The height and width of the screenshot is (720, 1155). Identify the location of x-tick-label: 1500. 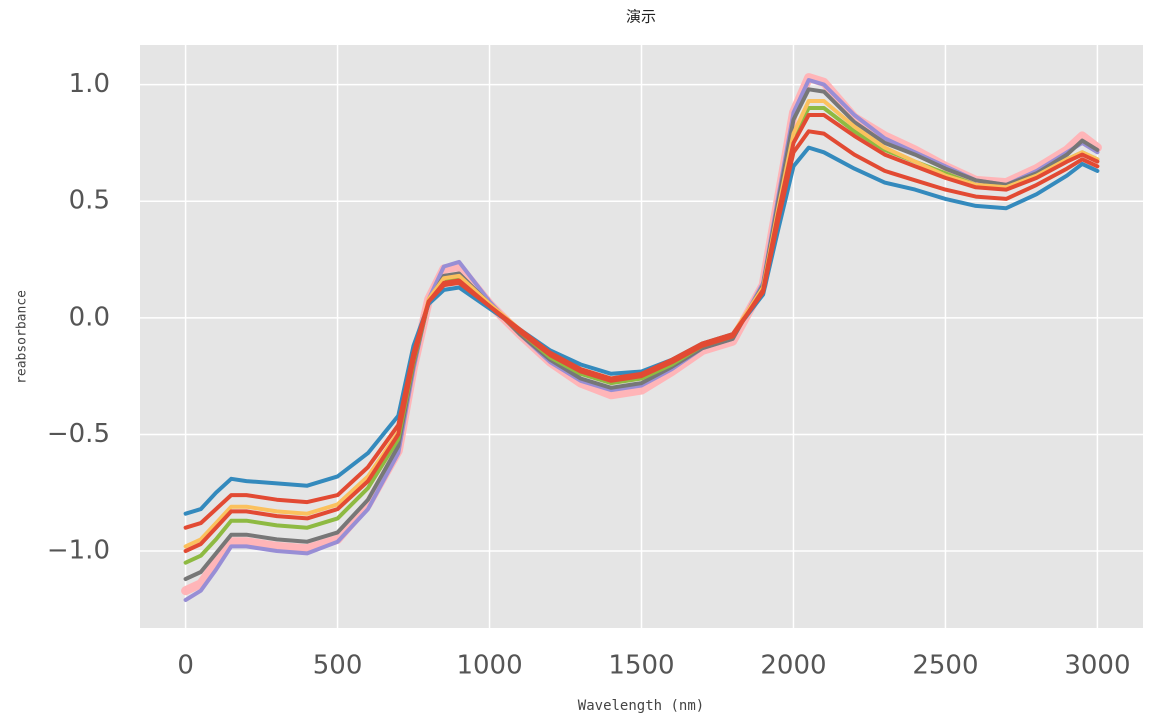
(641, 666).